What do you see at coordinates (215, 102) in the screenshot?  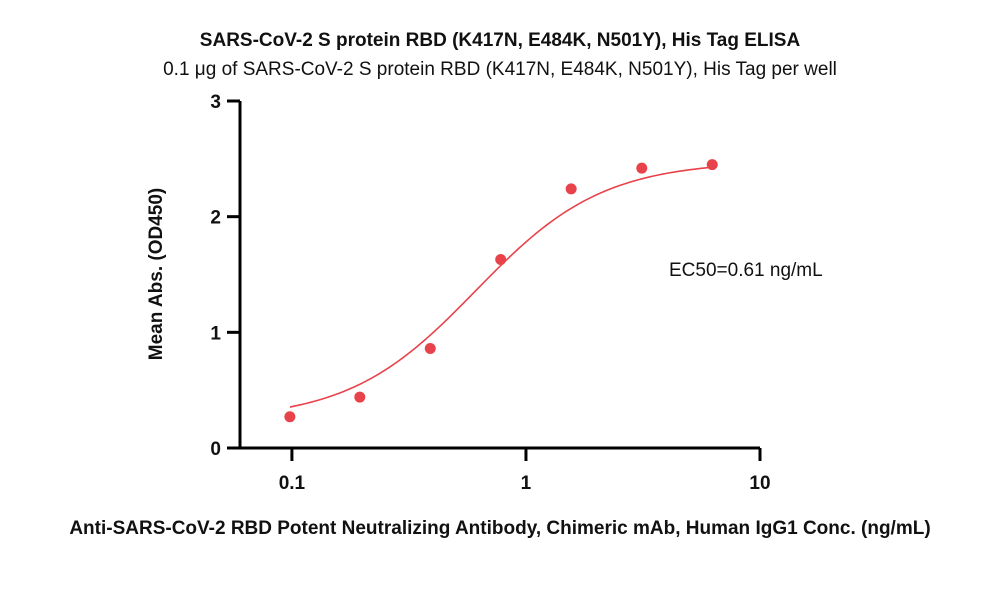 I see `y-tick-label: 3` at bounding box center [215, 102].